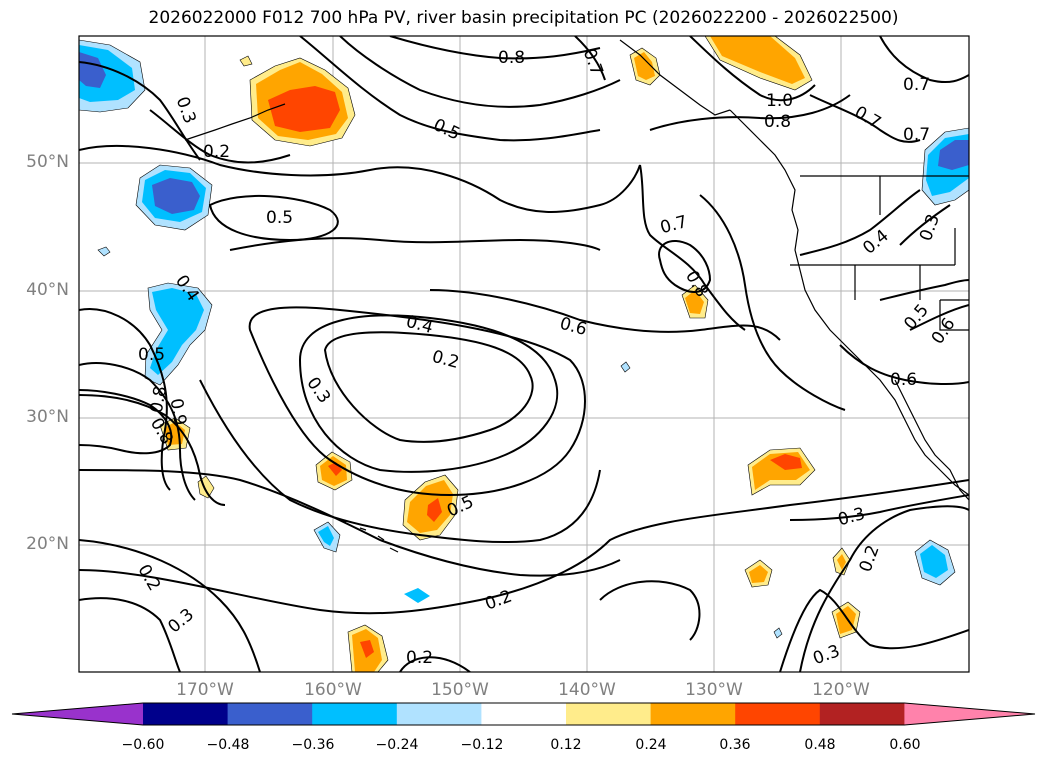  What do you see at coordinates (400, 461) in the screenshot?
I see `pv-contour-0.5-central` at bounding box center [400, 461].